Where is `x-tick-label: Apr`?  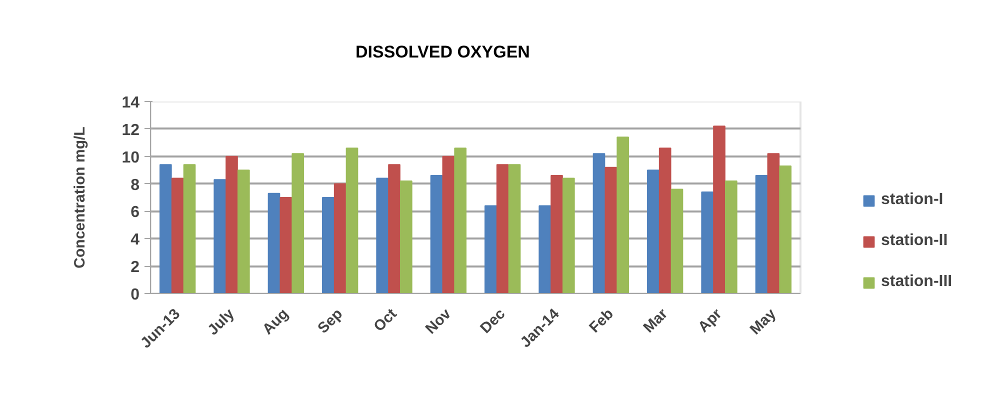 x-tick-label: Apr is located at coordinates (710, 320).